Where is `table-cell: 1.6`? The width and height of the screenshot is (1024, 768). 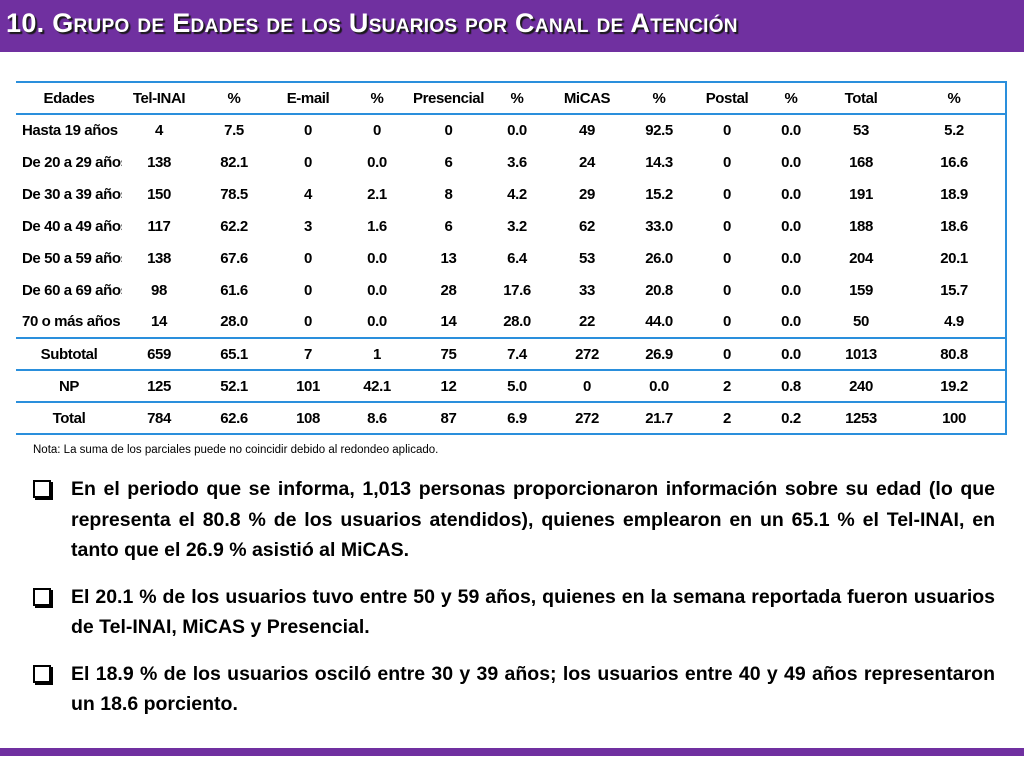 table-cell: 1.6 is located at coordinates (377, 226).